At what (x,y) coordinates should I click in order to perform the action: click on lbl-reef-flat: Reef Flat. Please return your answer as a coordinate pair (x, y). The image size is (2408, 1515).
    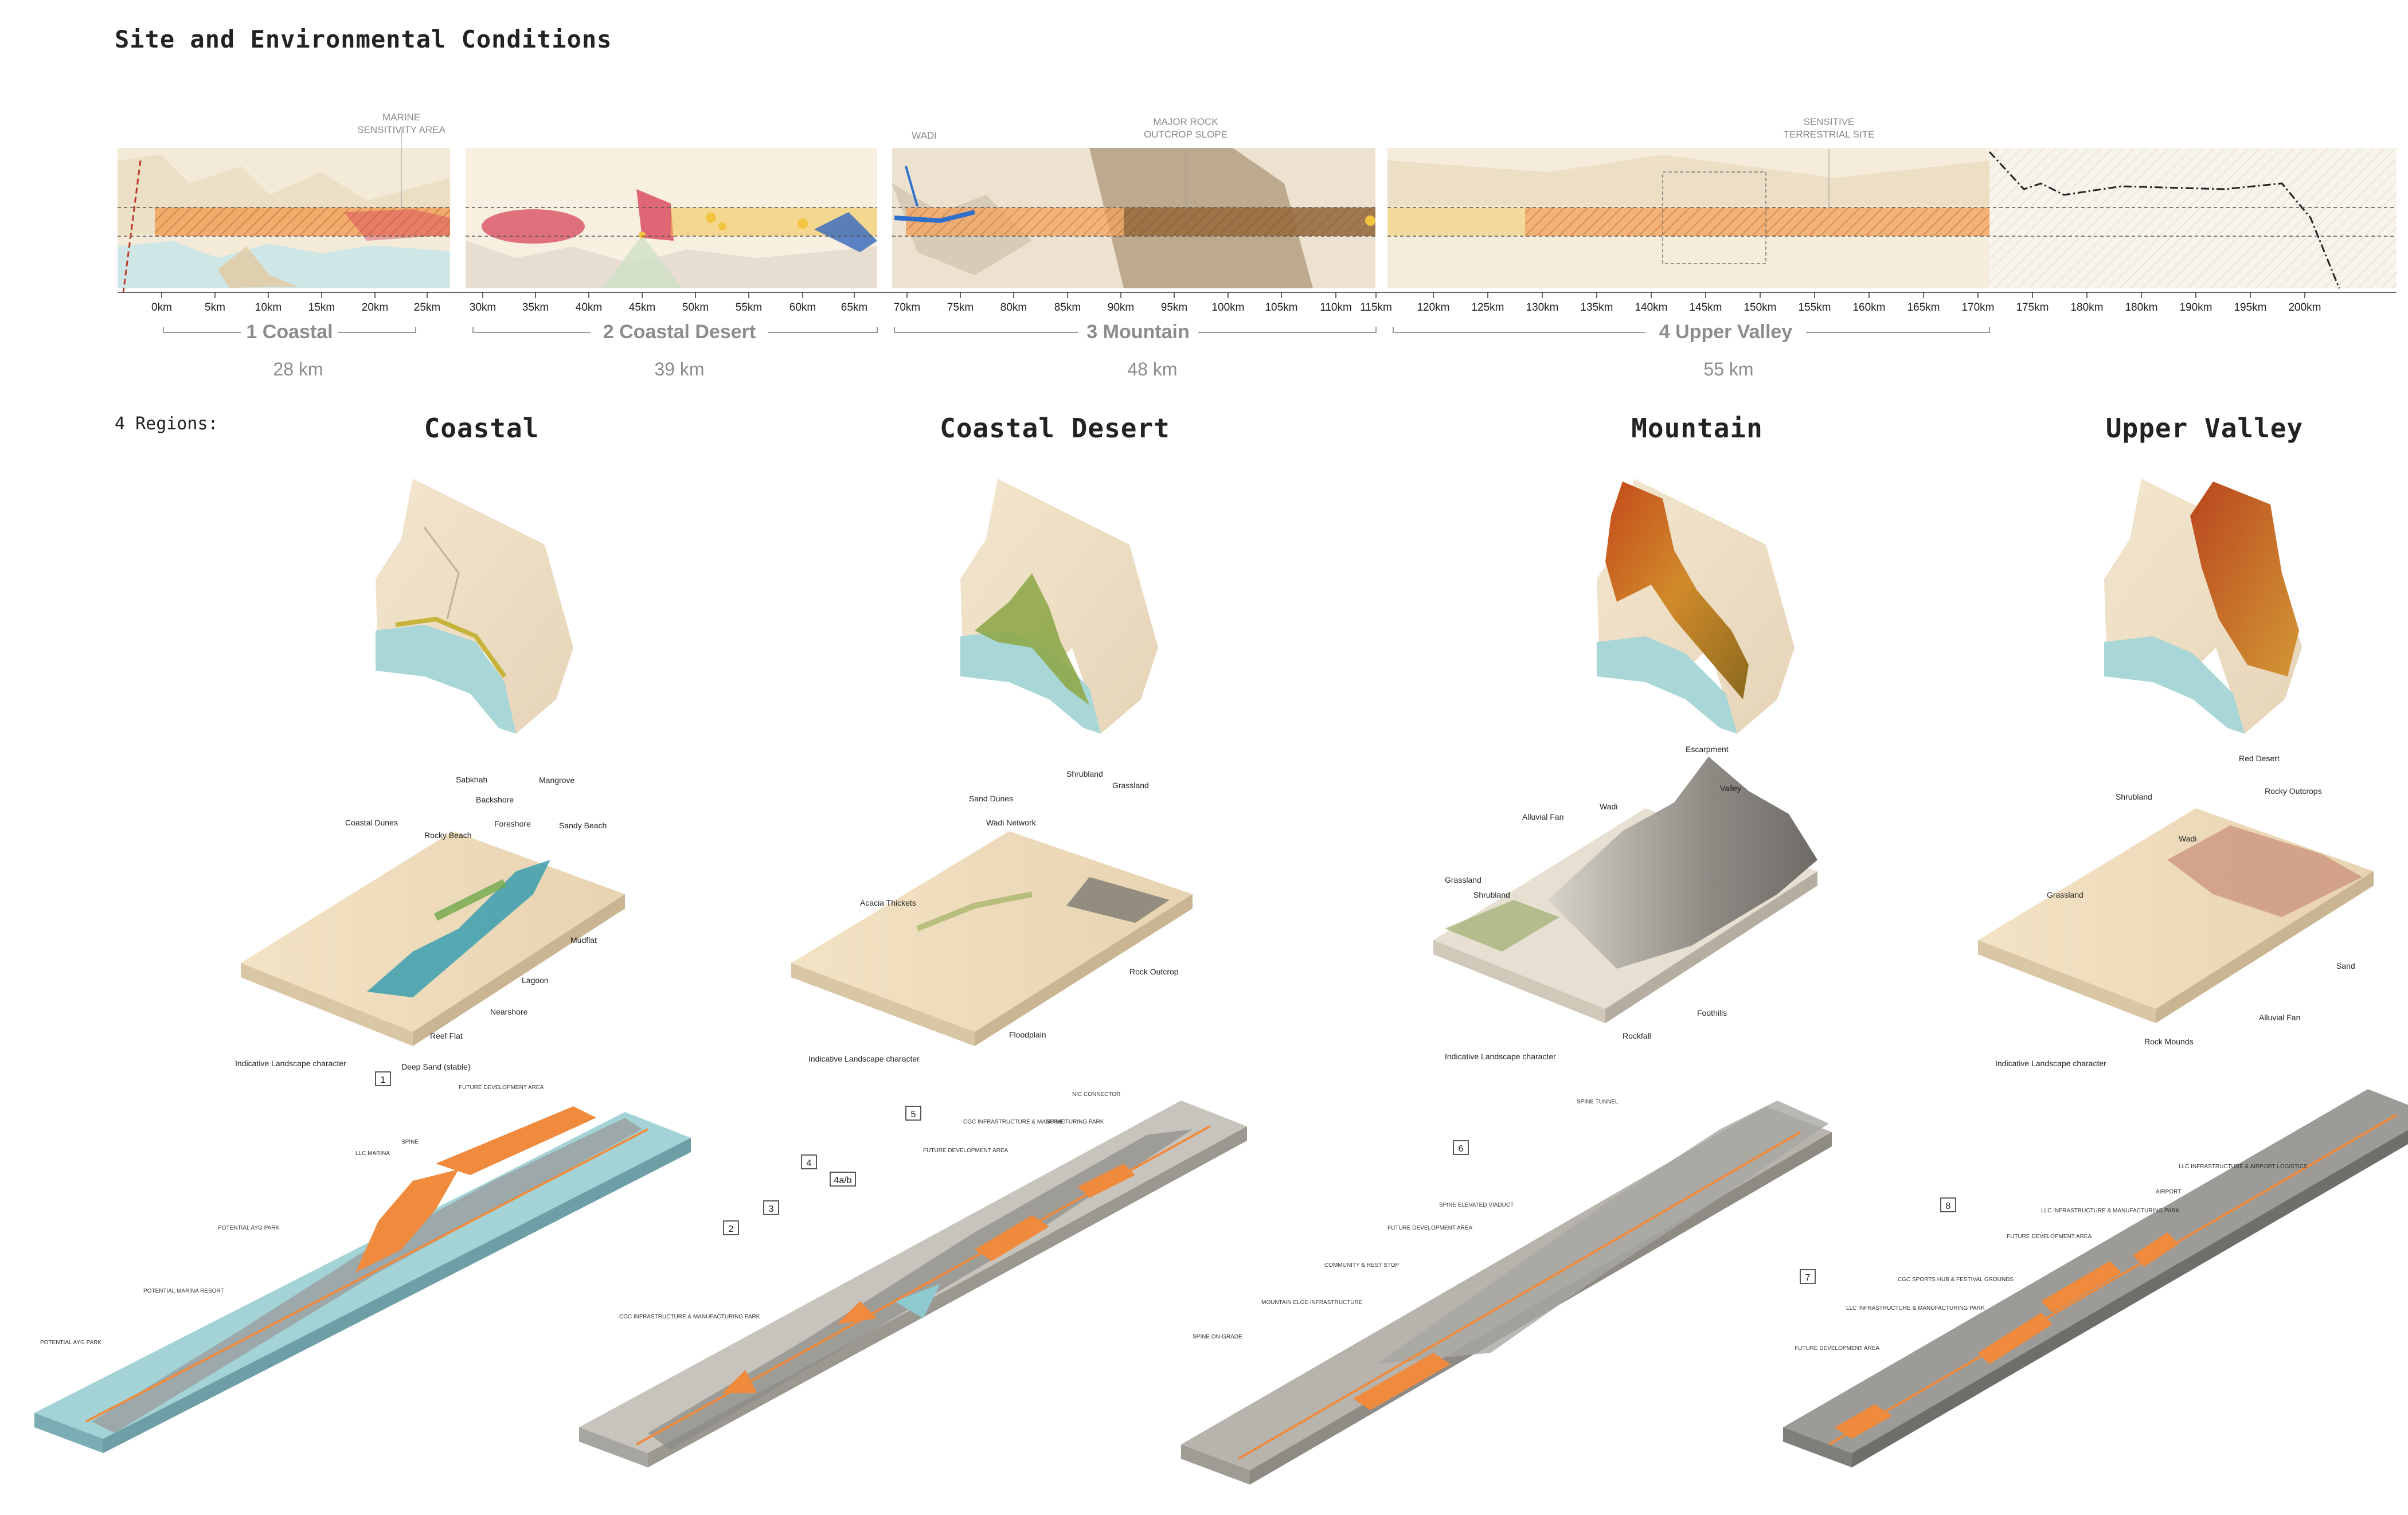
    Looking at the image, I should click on (447, 1035).